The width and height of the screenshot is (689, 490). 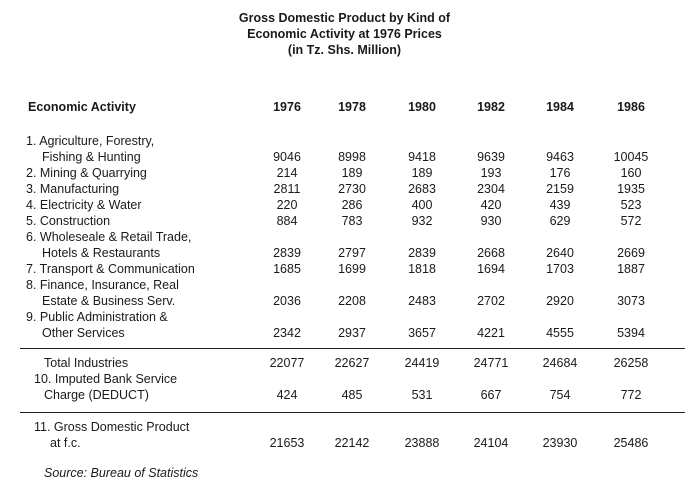 I want to click on value-cell: 2730, so click(x=352, y=189).